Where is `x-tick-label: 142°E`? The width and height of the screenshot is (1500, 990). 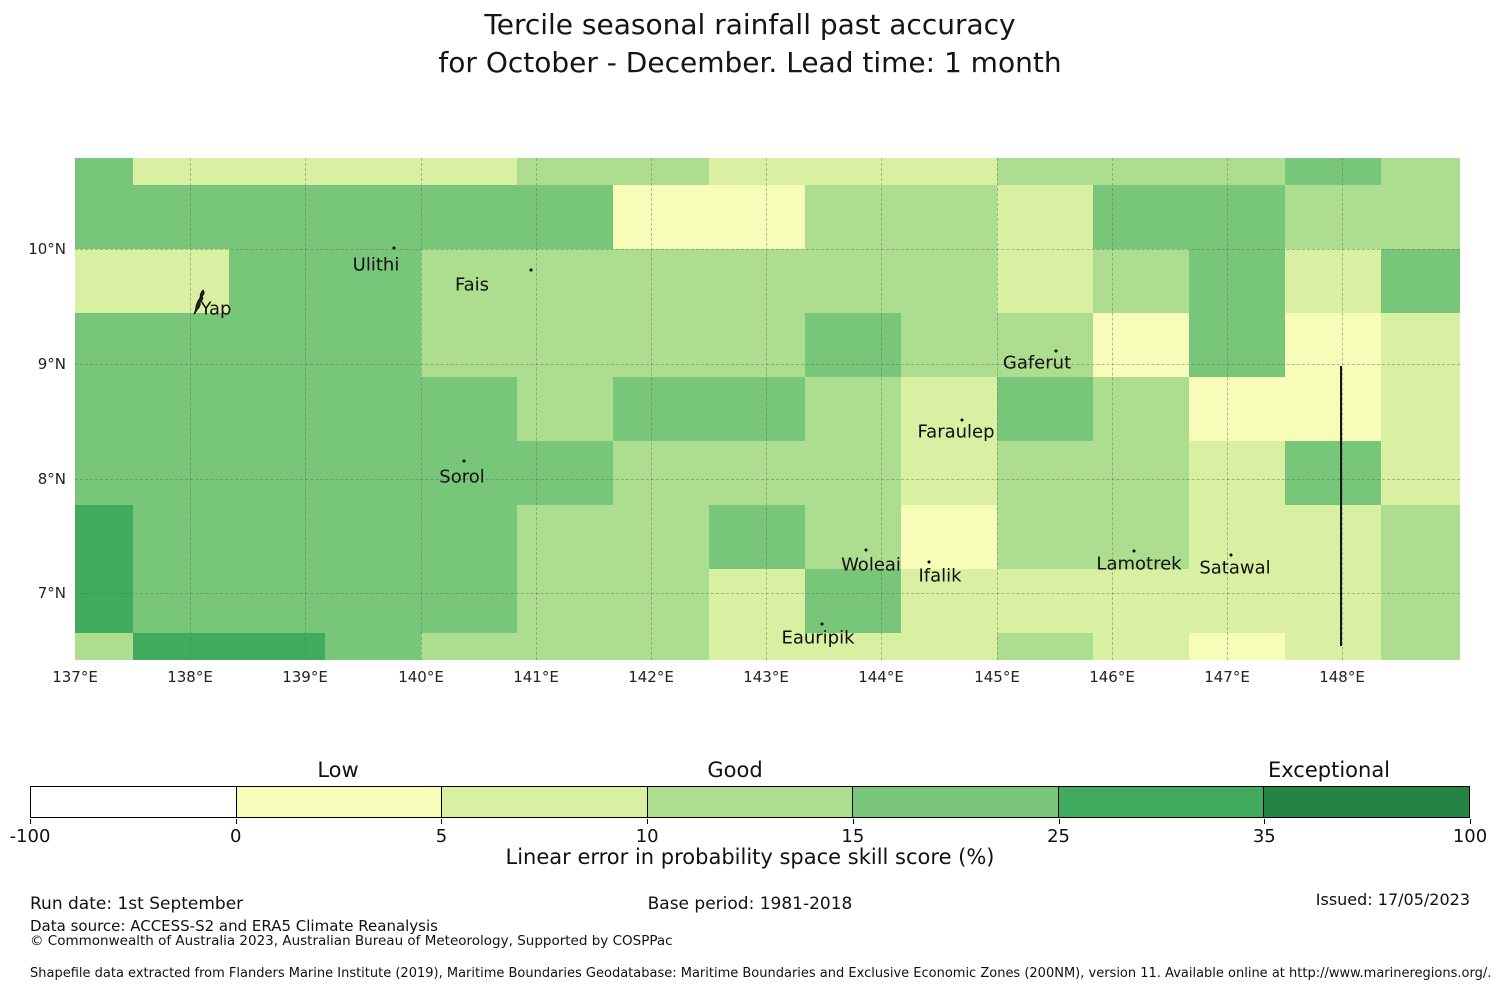
x-tick-label: 142°E is located at coordinates (651, 677).